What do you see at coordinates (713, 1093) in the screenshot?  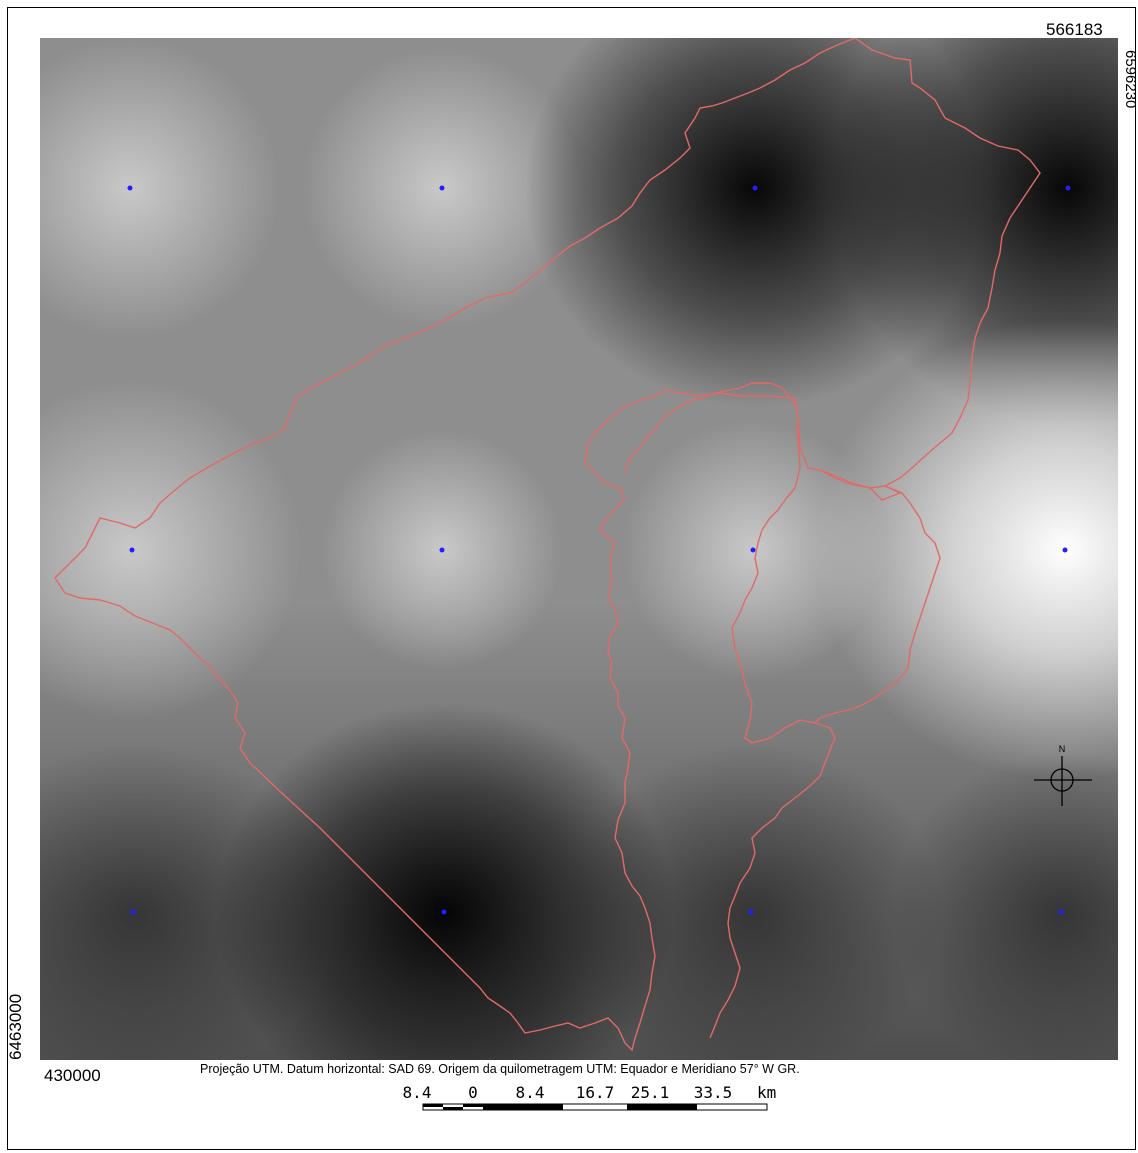 I see `scale-label: 33.5` at bounding box center [713, 1093].